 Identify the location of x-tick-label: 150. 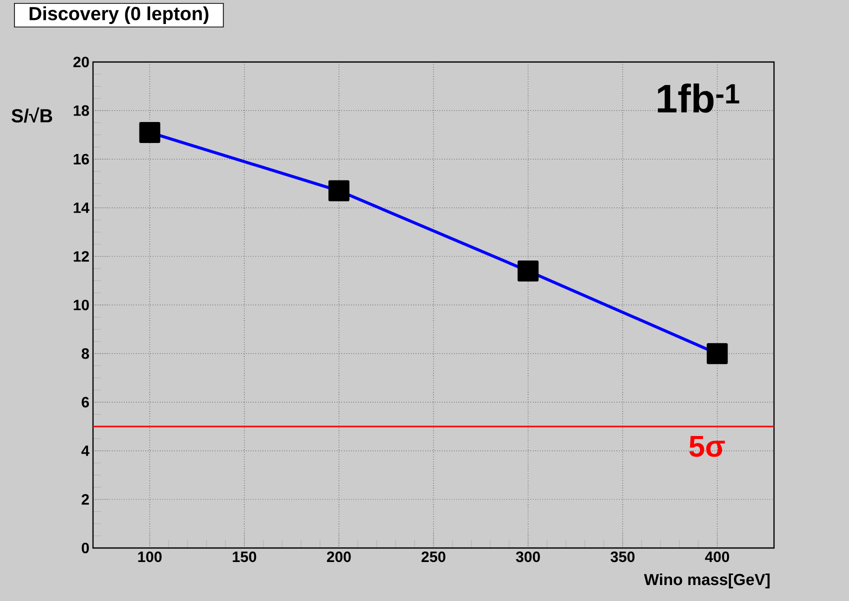
(244, 557).